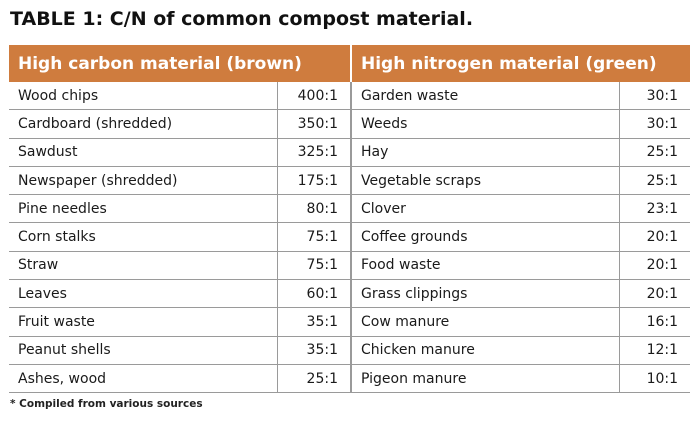  I want to click on carbon-material-name: Peanut shells, so click(143, 350).